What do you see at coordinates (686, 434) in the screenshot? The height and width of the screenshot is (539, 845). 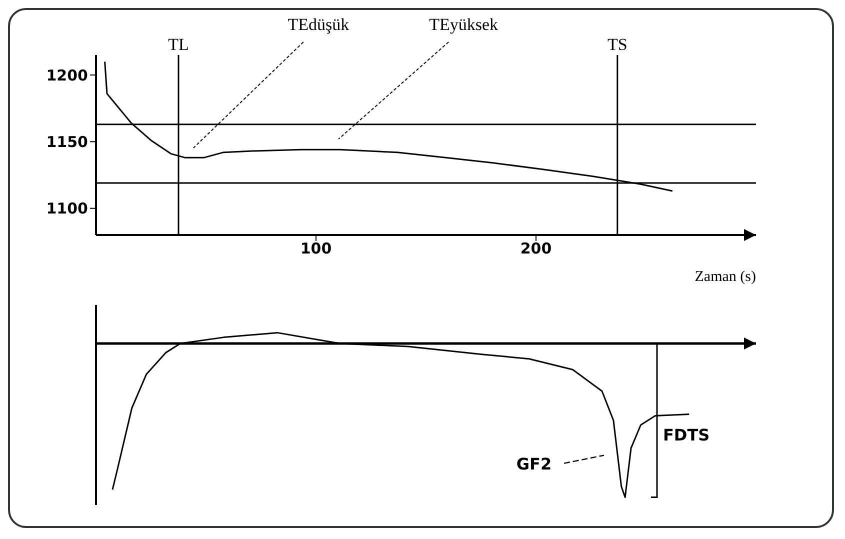 I see `annotation: FDTS` at bounding box center [686, 434].